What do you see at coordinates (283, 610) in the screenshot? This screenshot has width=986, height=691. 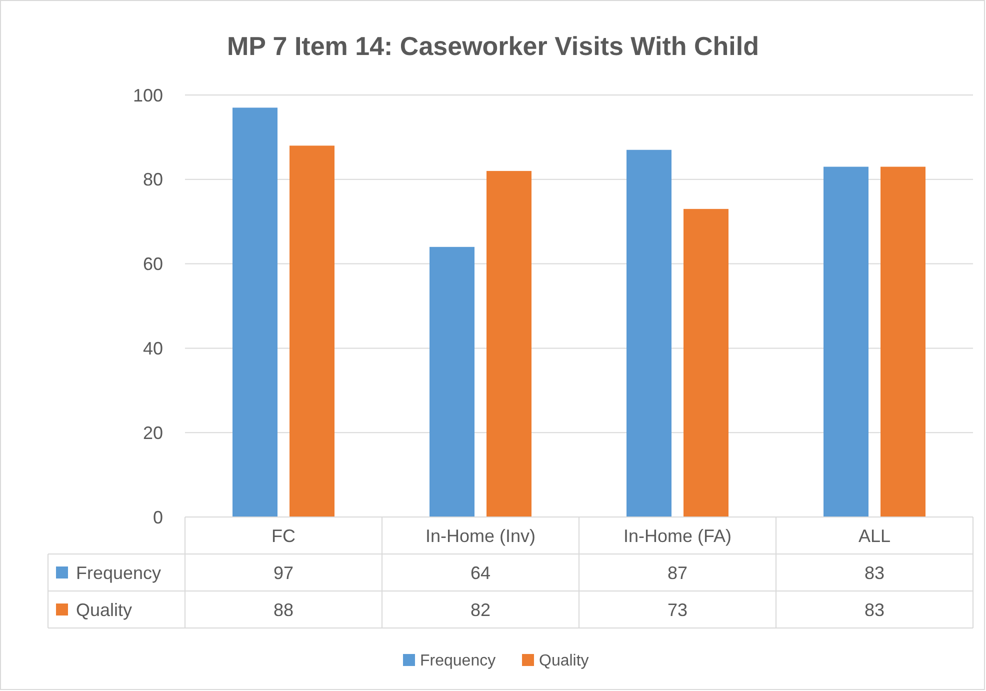 I see `data-label: 88` at bounding box center [283, 610].